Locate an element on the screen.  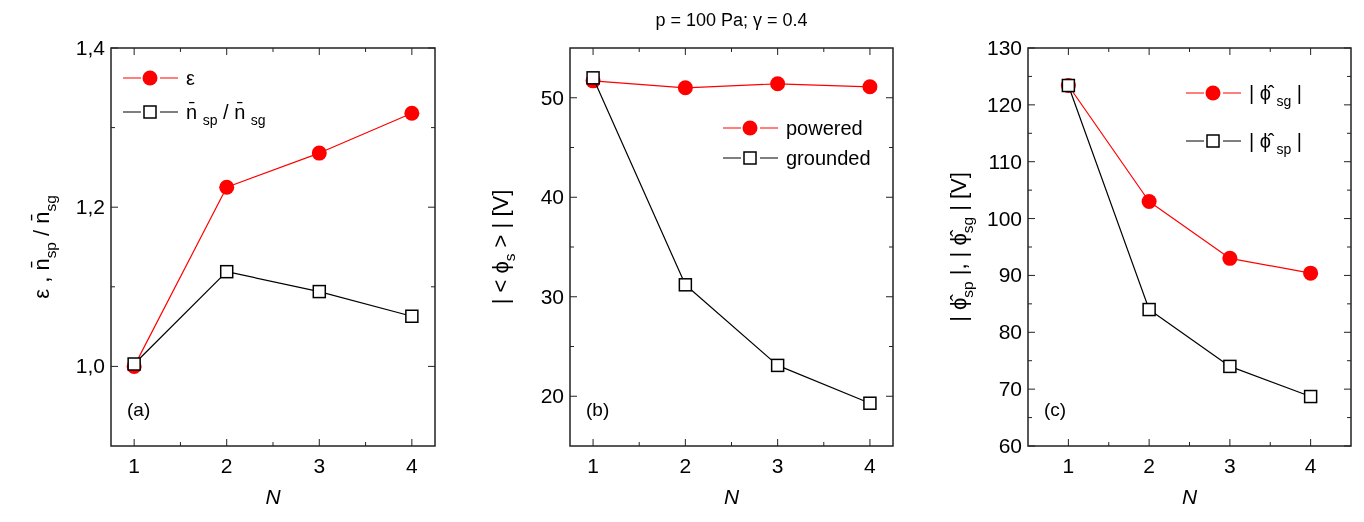
y-tick-label: 90 is located at coordinates (1010, 275).